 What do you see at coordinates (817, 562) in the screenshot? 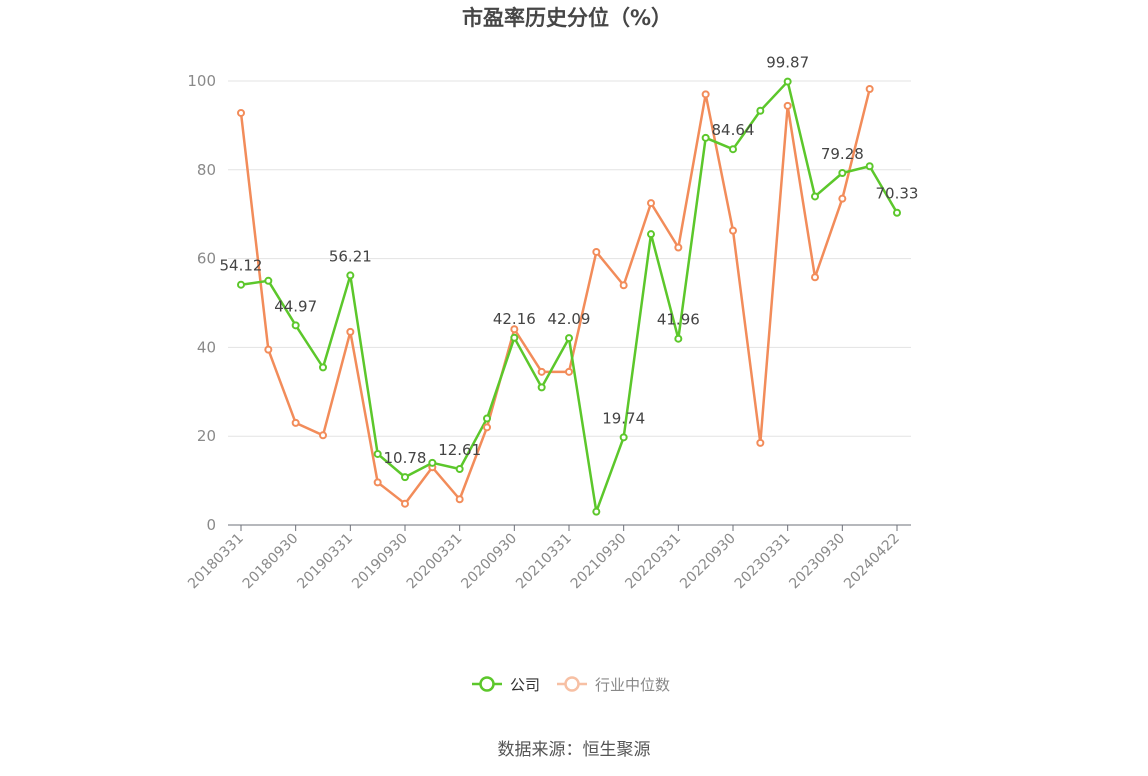
I see `x-tick-label: 20230930` at bounding box center [817, 562].